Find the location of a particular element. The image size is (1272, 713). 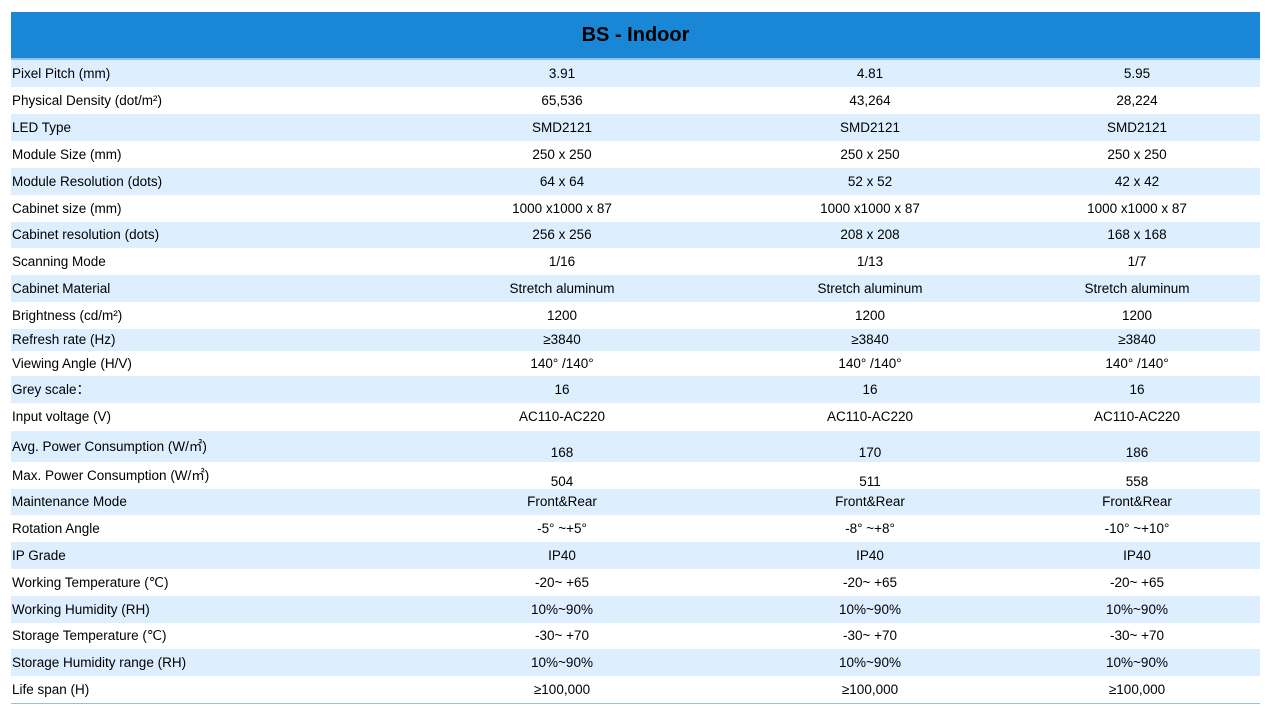

table-row: LED Type SMD2121 SMD2121 SMD2121 is located at coordinates (635, 127).